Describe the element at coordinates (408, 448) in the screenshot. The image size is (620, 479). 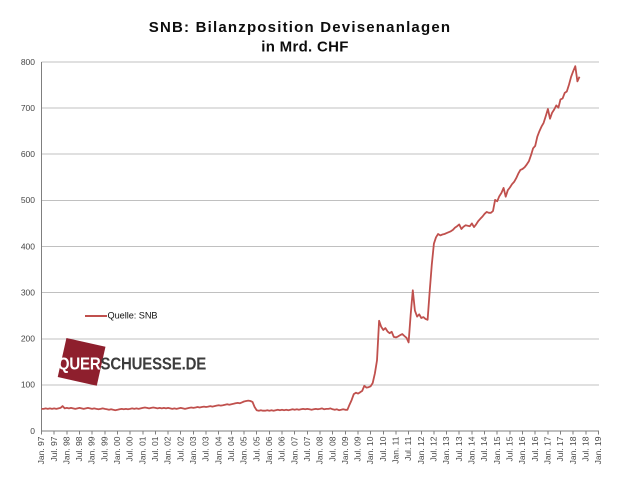
I see `svg-text: Jul. 11` at that location.